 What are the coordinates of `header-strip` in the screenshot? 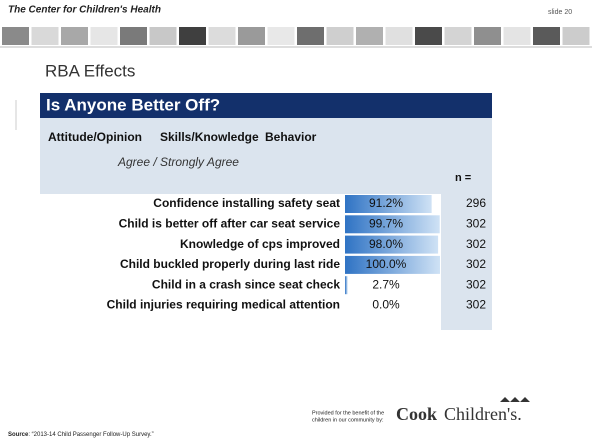 It's located at (296, 36).